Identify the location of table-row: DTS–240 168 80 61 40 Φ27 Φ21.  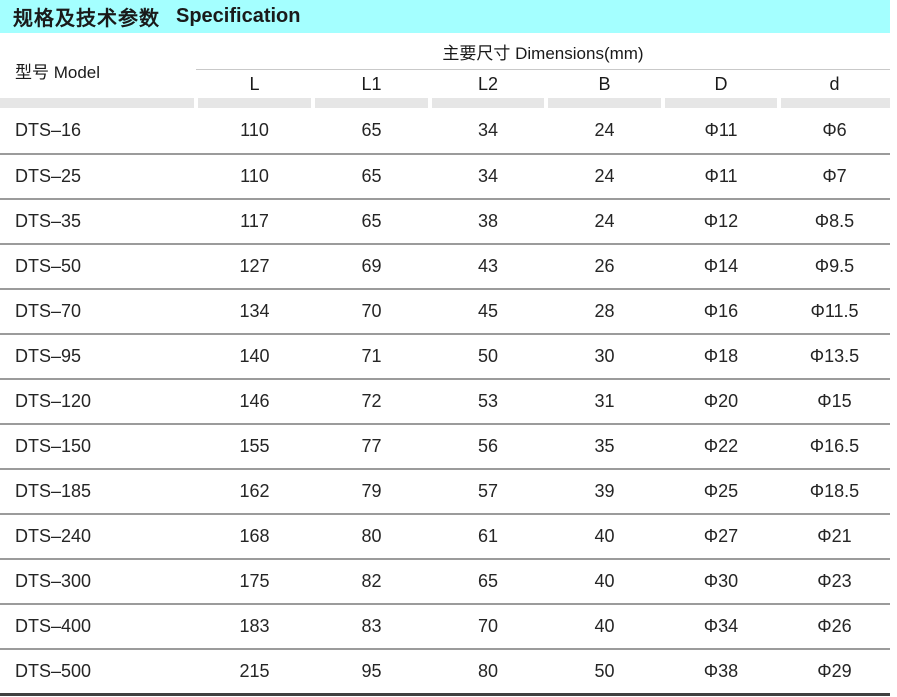
(445, 535).